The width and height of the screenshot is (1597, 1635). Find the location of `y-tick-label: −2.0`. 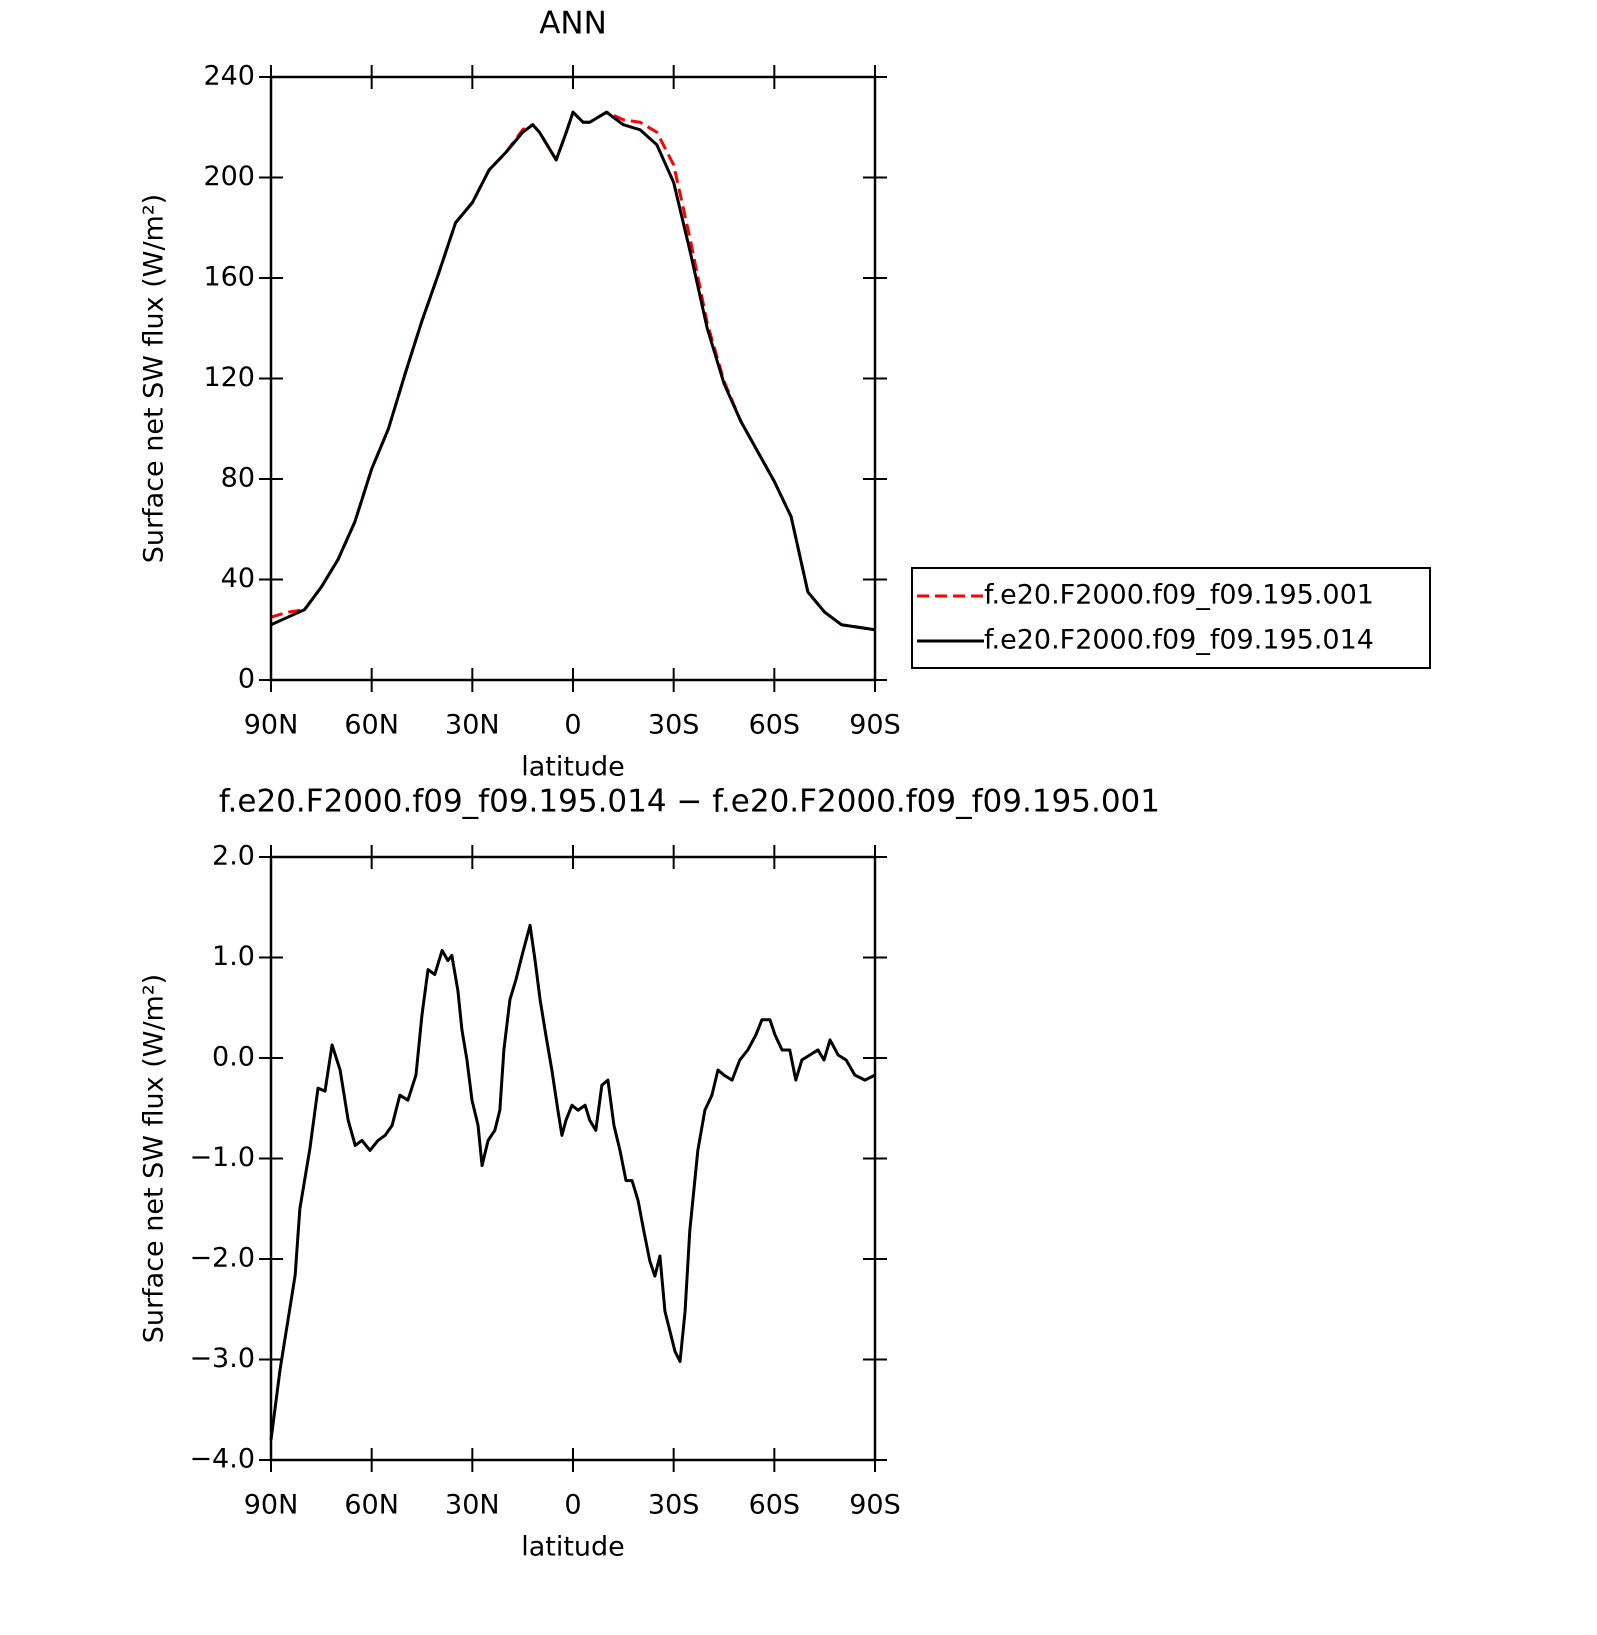

y-tick-label: −2.0 is located at coordinates (222, 1258).